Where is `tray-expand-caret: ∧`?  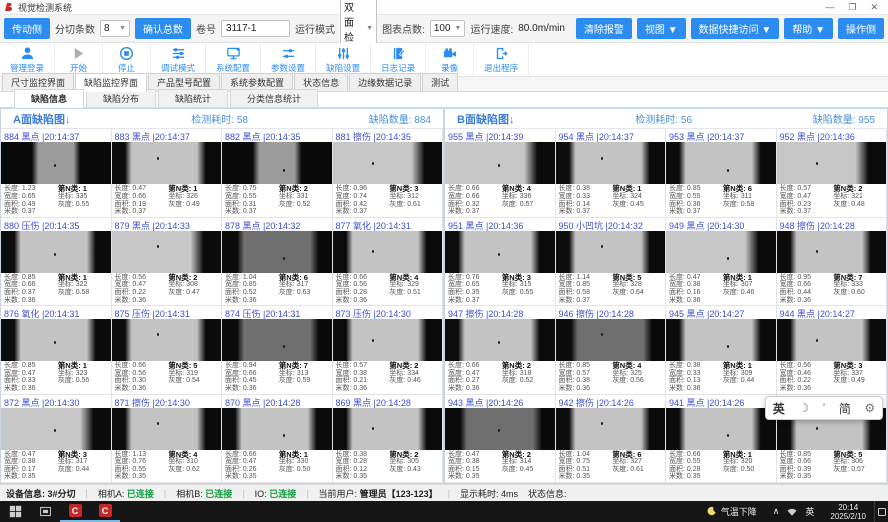
tray-expand-caret: ∧ is located at coordinates (776, 511).